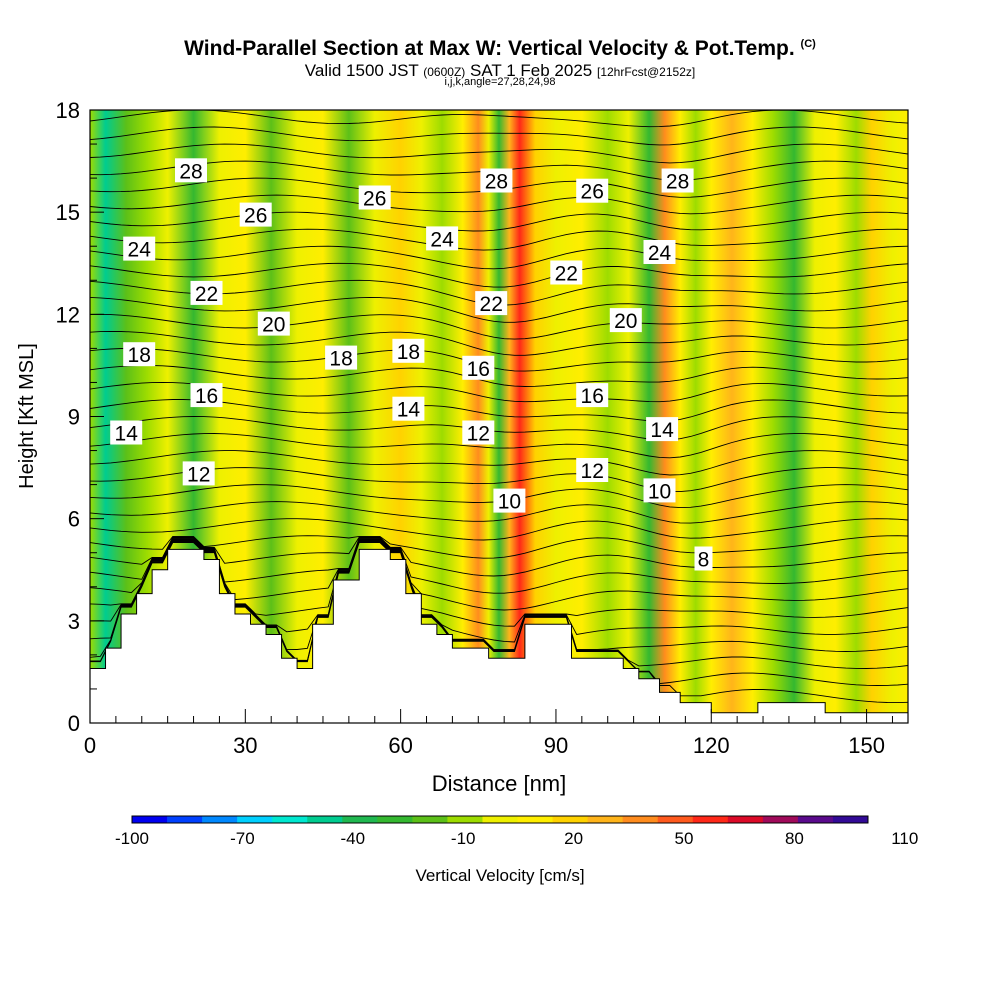 The width and height of the screenshot is (1000, 1000). I want to click on colorbar-tick-label: 80, so click(794, 838).